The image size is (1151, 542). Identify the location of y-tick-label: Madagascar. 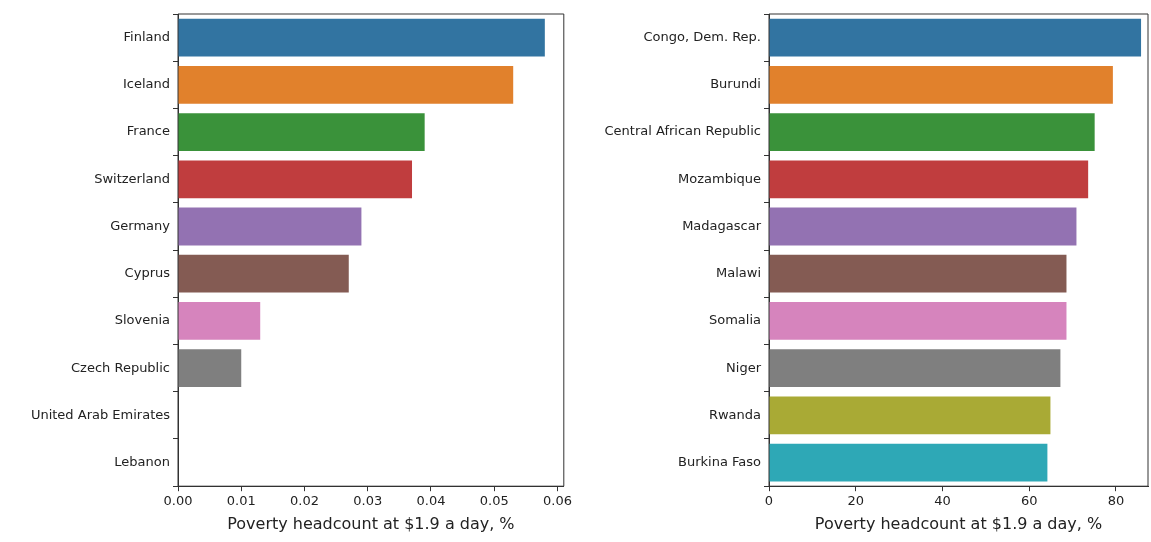
(722, 225).